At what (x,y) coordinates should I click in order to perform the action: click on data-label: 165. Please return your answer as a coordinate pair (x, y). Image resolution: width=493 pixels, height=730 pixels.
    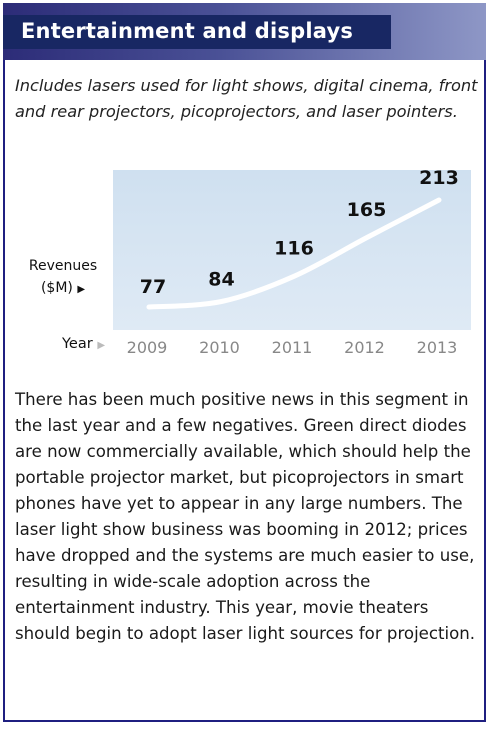
    Looking at the image, I should click on (367, 210).